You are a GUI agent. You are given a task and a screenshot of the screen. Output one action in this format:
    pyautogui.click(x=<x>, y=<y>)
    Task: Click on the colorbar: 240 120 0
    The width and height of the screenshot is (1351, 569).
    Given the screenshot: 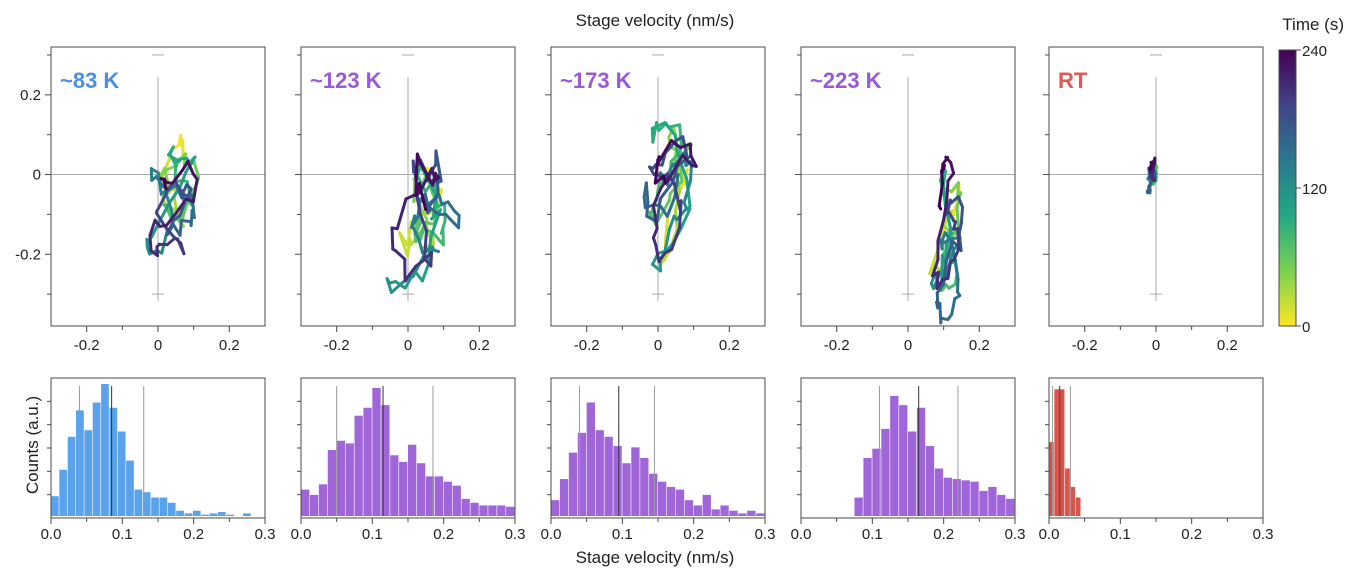 What is the action you would take?
    pyautogui.click(x=1302, y=189)
    